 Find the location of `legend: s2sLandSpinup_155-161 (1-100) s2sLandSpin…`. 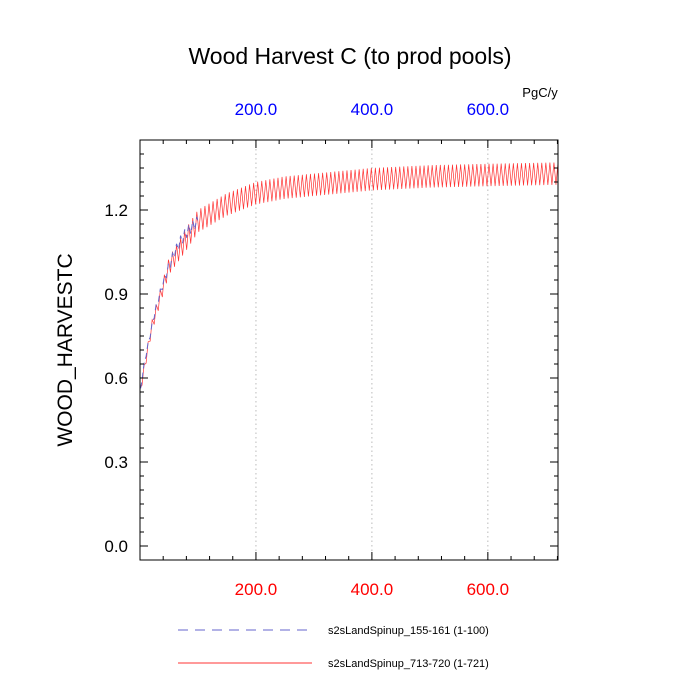

legend: s2sLandSpinup_155-161 (1-100) s2sLandSpin… is located at coordinates (333, 647).